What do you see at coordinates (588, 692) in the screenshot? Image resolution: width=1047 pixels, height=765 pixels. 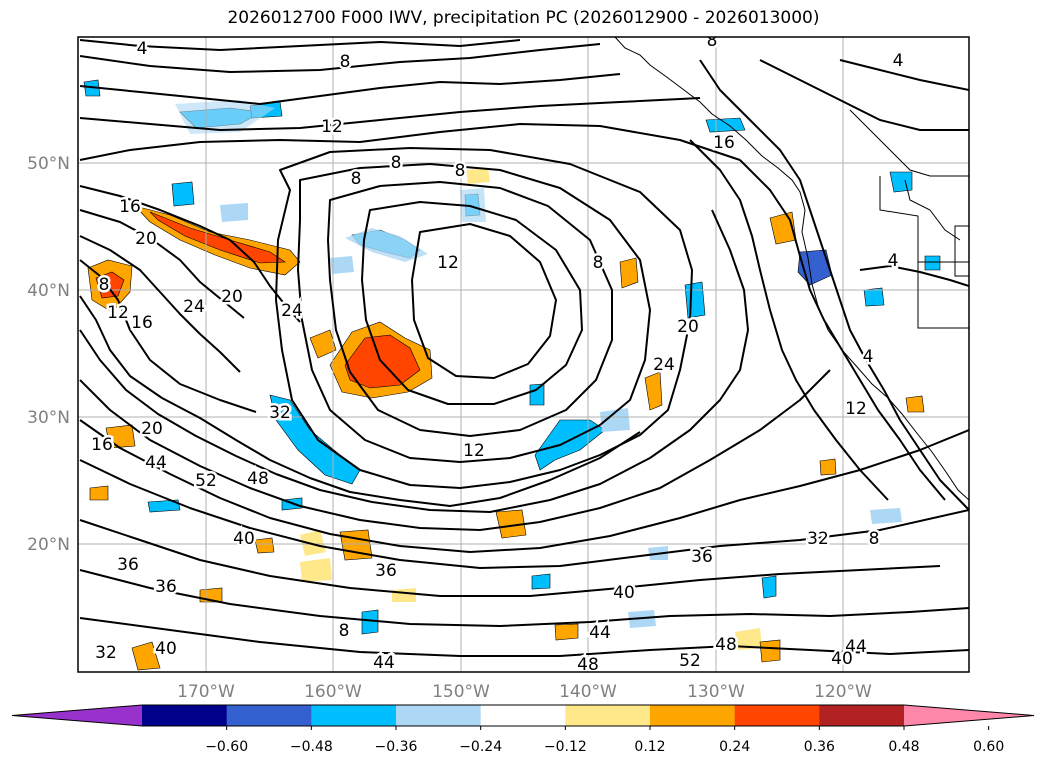 I see `lon-label: 140°W` at bounding box center [588, 692].